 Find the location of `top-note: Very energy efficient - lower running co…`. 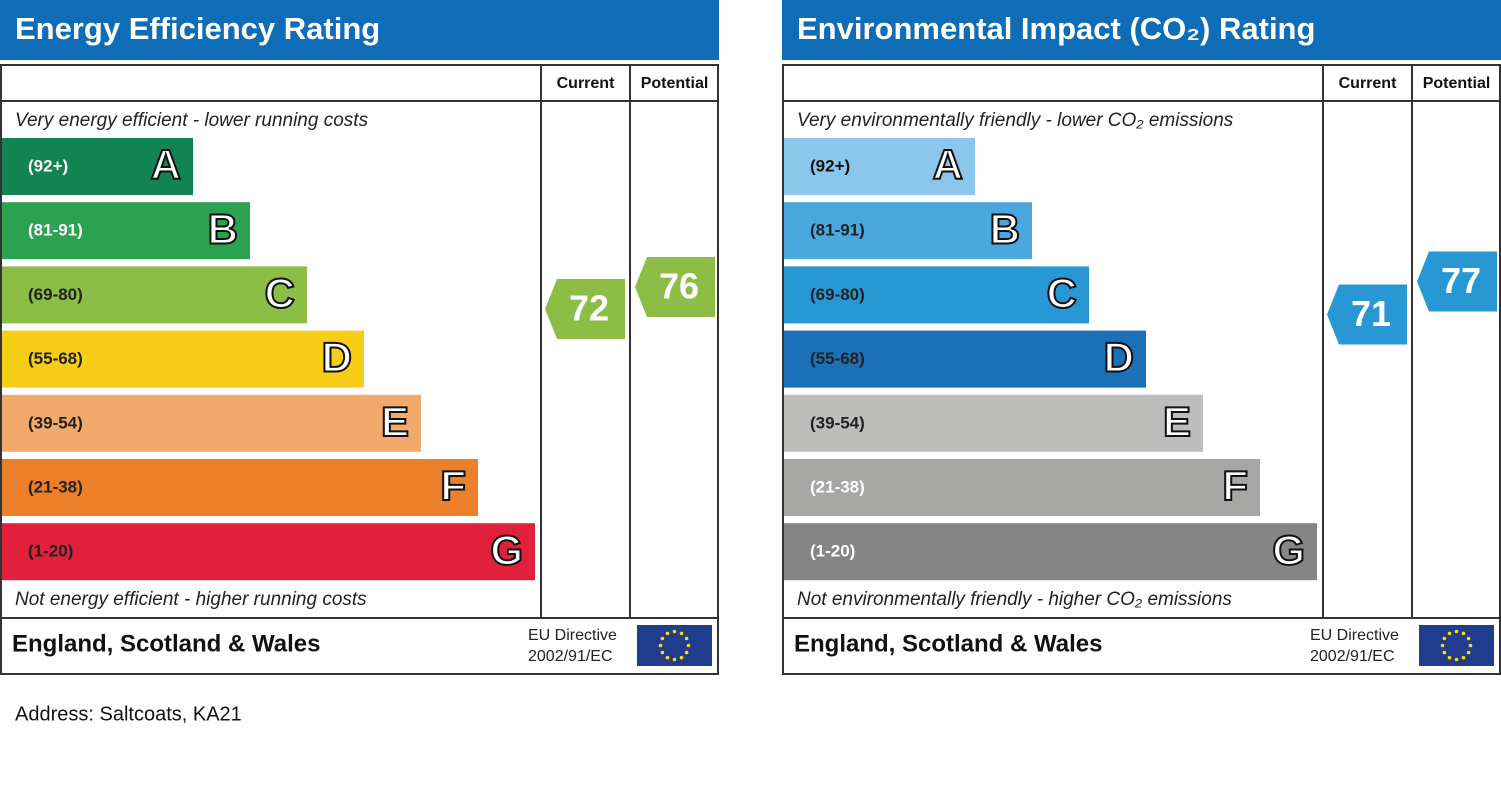

top-note: Very energy efficient - lower running co… is located at coordinates (192, 120).